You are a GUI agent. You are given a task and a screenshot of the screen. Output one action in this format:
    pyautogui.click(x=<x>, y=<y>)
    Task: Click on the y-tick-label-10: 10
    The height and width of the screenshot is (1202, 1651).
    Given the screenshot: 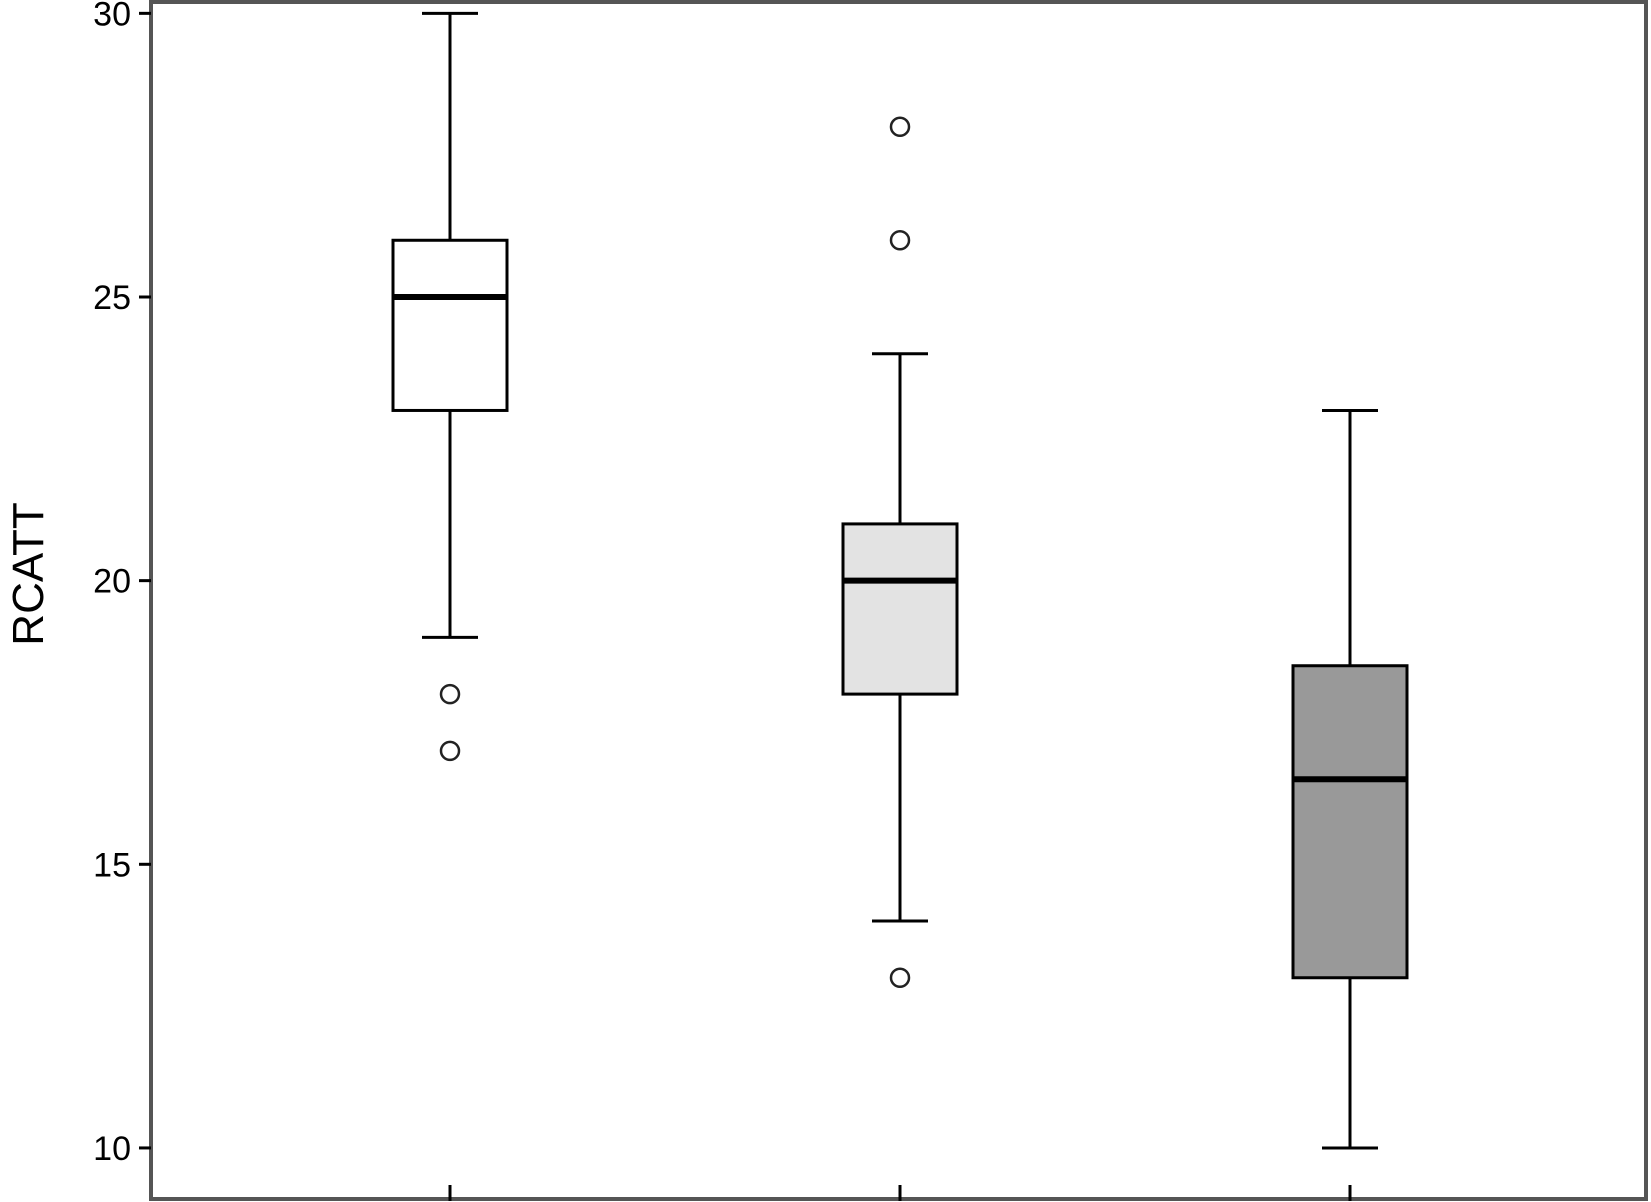 What is the action you would take?
    pyautogui.click(x=112, y=1149)
    